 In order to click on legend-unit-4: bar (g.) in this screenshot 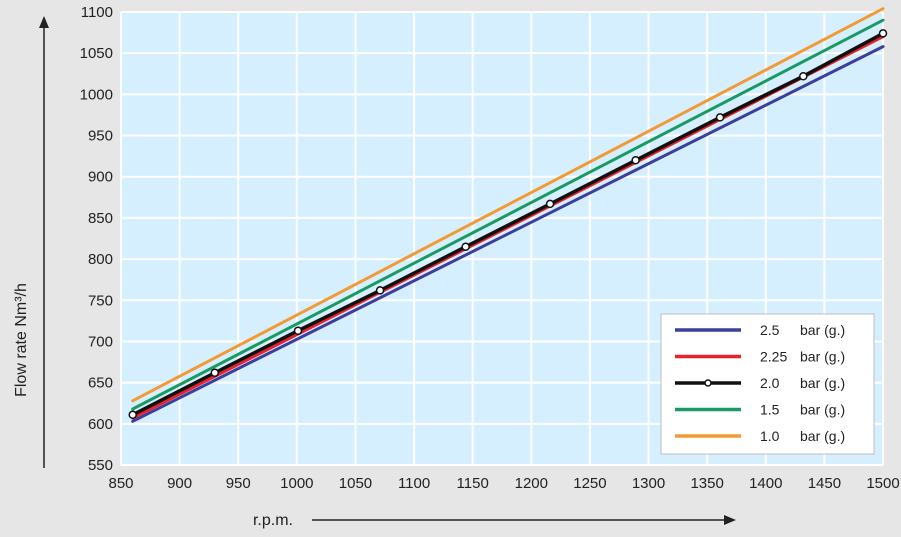, I will do `click(822, 436)`.